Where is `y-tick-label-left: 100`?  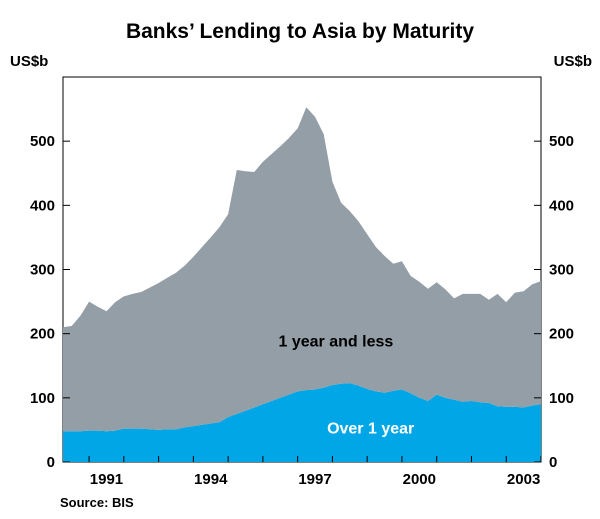
y-tick-label-left: 100 is located at coordinates (42, 398).